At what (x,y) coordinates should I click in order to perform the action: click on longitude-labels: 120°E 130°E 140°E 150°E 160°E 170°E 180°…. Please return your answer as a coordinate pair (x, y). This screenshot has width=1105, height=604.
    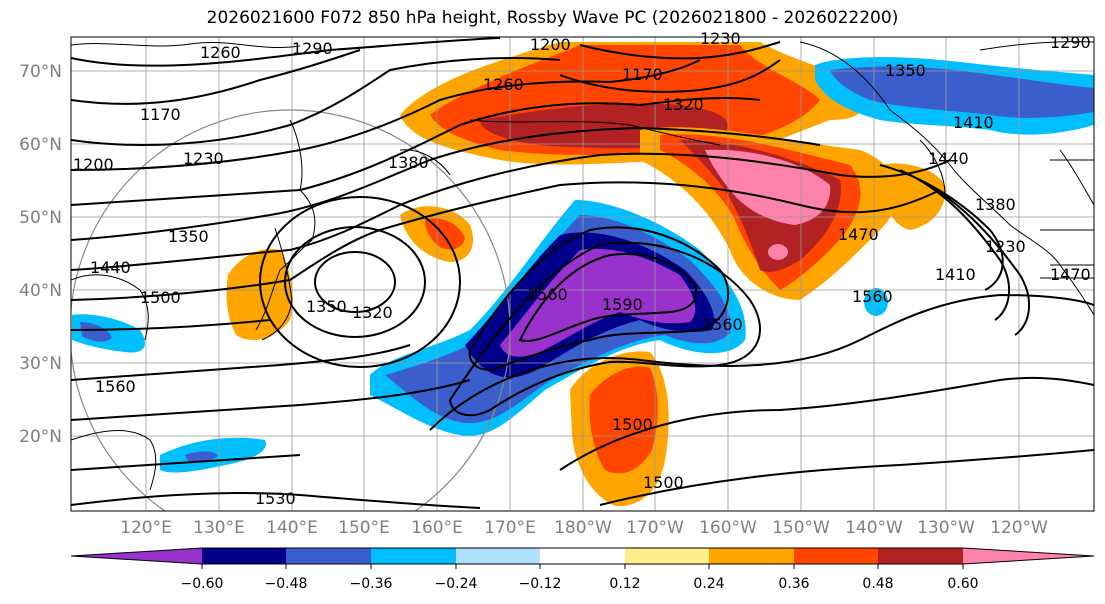
    Looking at the image, I should click on (584, 528).